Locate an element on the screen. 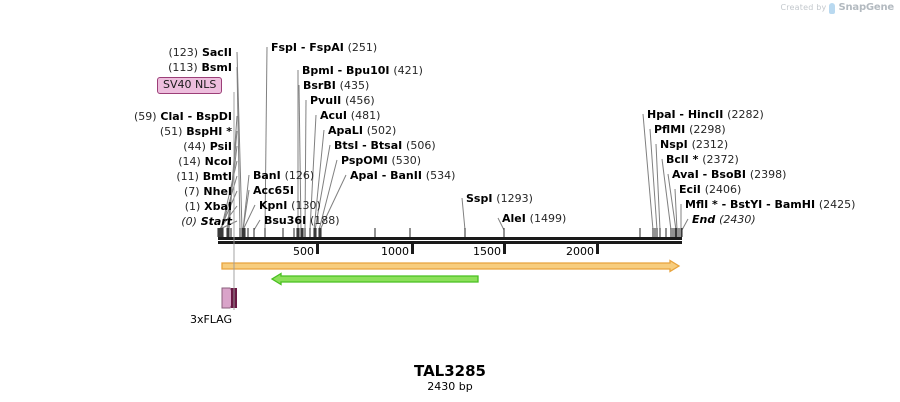 This screenshot has height=402, width=900. site-position: (530) is located at coordinates (406, 160).